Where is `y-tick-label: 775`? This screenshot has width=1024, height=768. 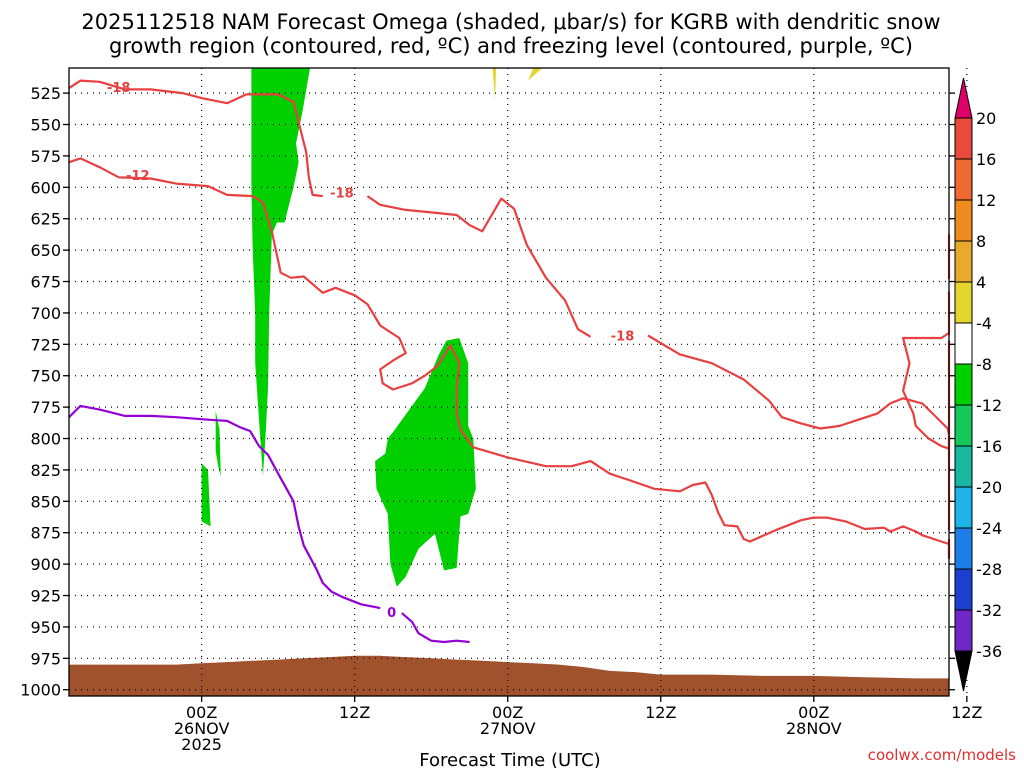 y-tick-label: 775 is located at coordinates (45, 407).